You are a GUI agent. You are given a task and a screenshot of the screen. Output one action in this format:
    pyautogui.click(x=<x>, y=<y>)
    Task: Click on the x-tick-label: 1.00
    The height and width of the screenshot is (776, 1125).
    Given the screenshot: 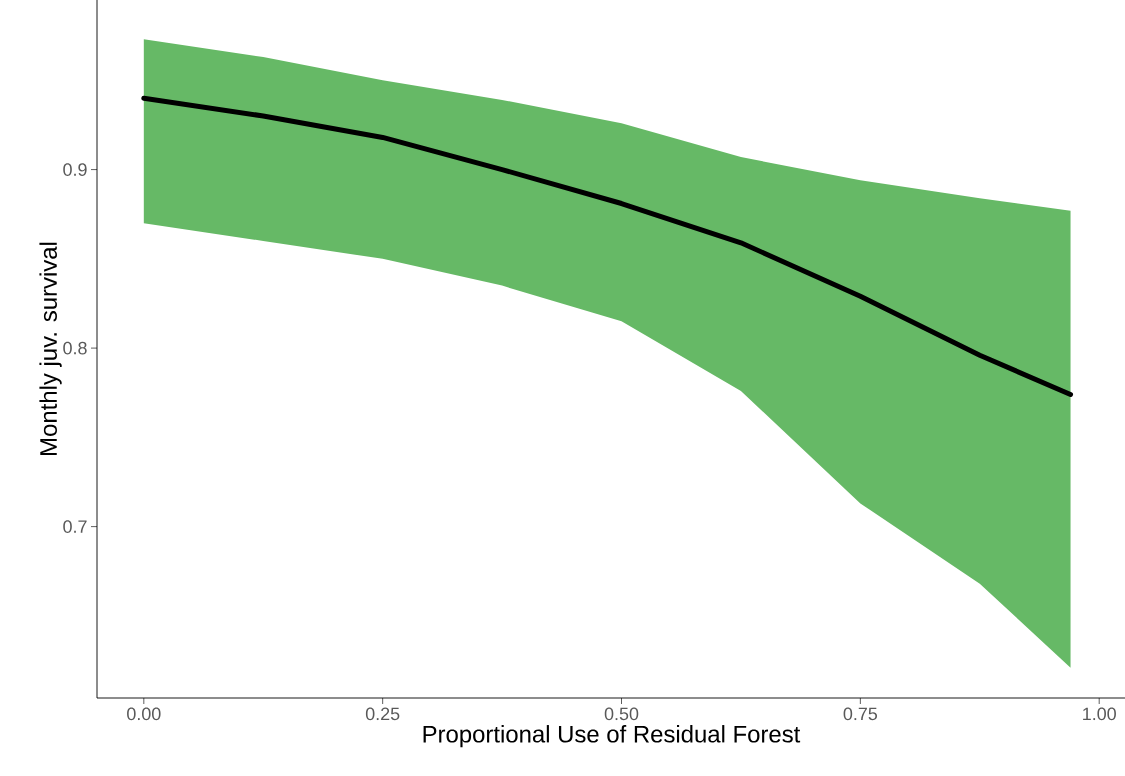 What is the action you would take?
    pyautogui.click(x=1099, y=714)
    